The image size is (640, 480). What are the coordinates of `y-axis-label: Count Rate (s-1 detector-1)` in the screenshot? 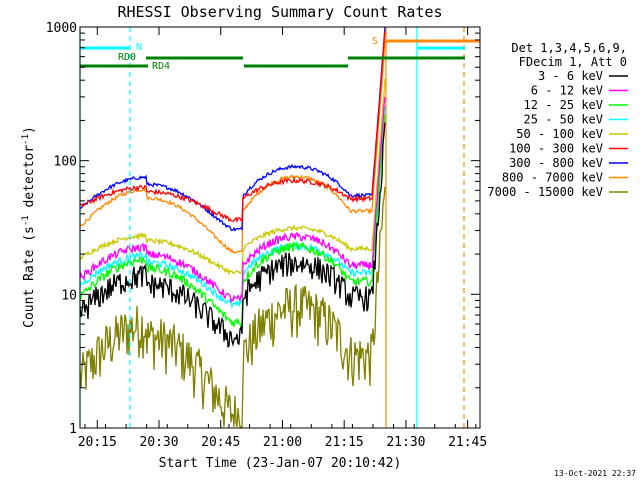 It's located at (29, 227).